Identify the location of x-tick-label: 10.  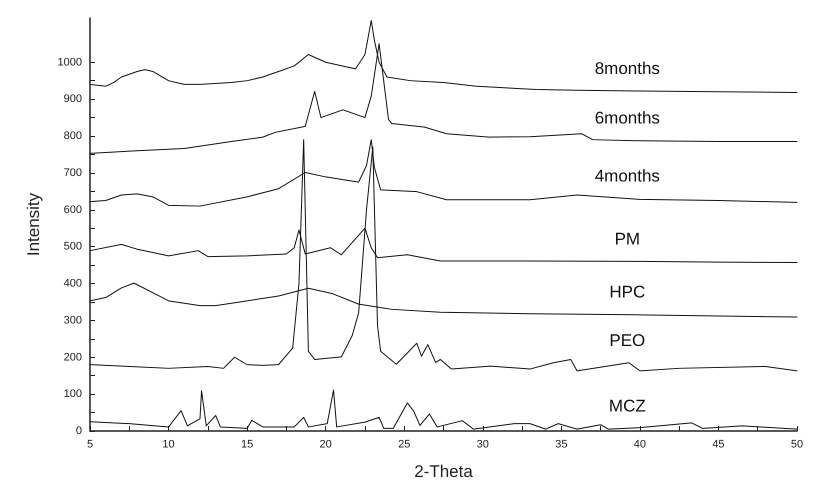
(168, 444).